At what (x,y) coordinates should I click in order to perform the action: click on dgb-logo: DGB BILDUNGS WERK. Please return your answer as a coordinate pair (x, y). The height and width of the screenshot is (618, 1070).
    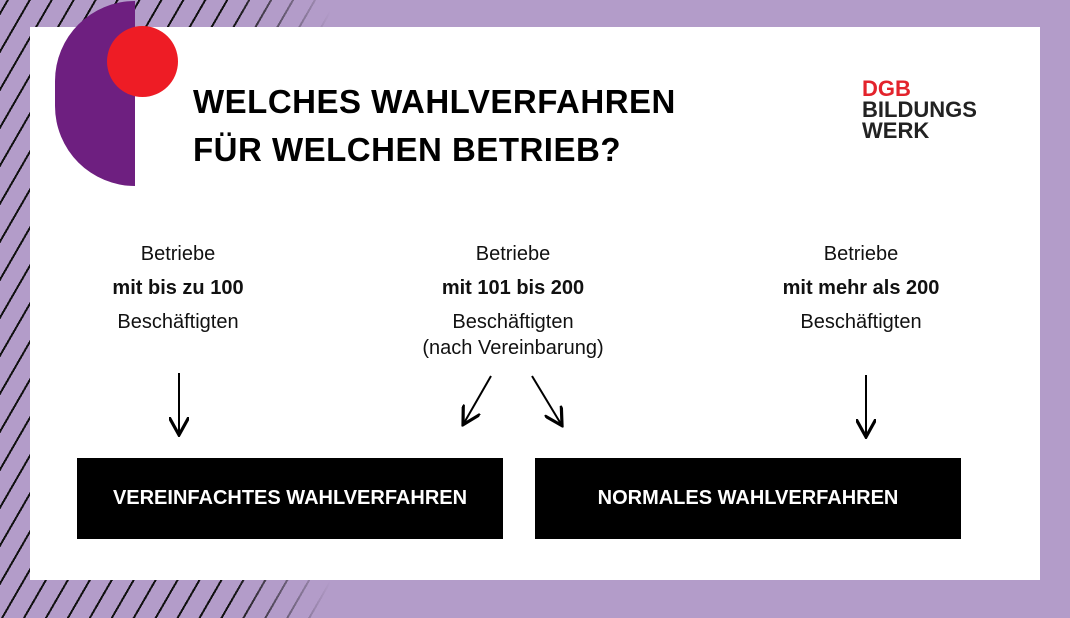
    Looking at the image, I should click on (919, 109).